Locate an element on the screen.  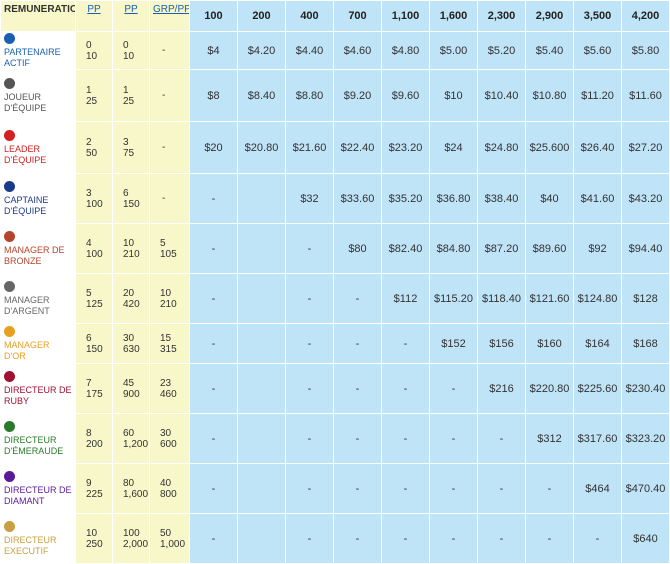
value-text: $27.20 is located at coordinates (645, 147).